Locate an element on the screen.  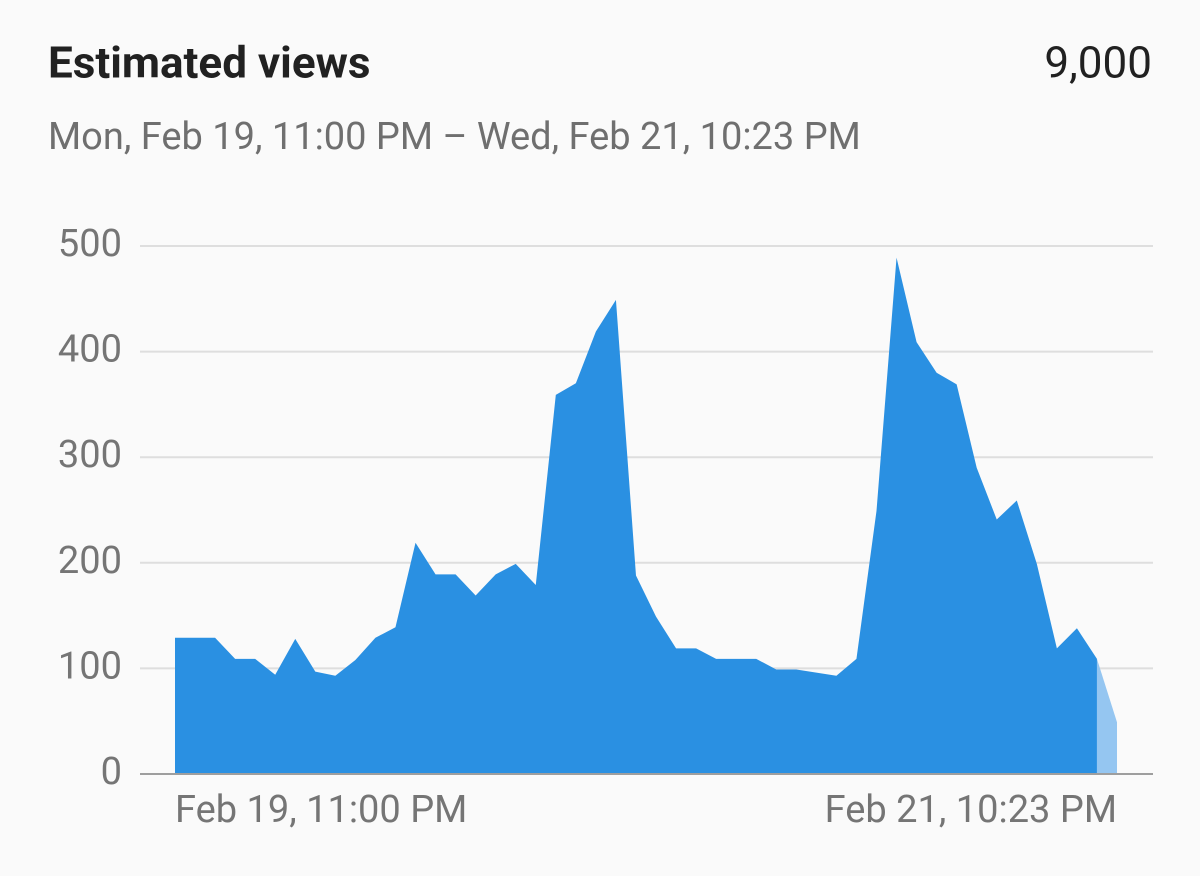
y-tick-label: 200 is located at coordinates (90, 561).